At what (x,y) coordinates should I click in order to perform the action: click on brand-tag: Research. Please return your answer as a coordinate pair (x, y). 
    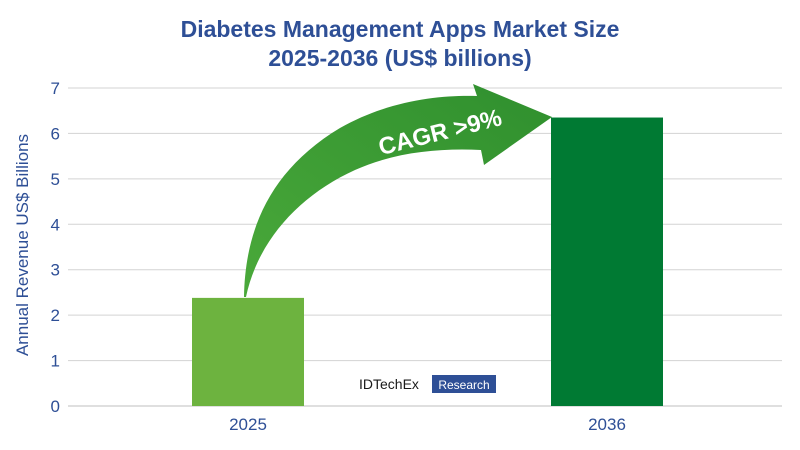
    Looking at the image, I should click on (463, 385).